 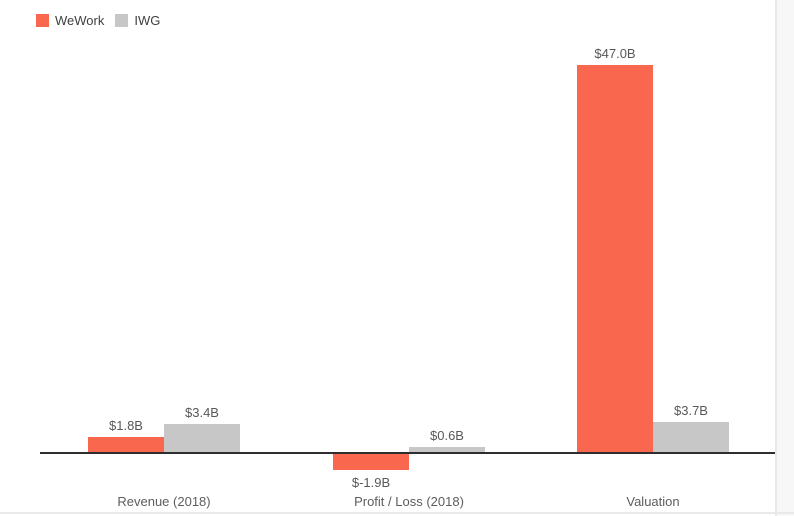 I want to click on legend-swatch-iwg, so click(x=122, y=20).